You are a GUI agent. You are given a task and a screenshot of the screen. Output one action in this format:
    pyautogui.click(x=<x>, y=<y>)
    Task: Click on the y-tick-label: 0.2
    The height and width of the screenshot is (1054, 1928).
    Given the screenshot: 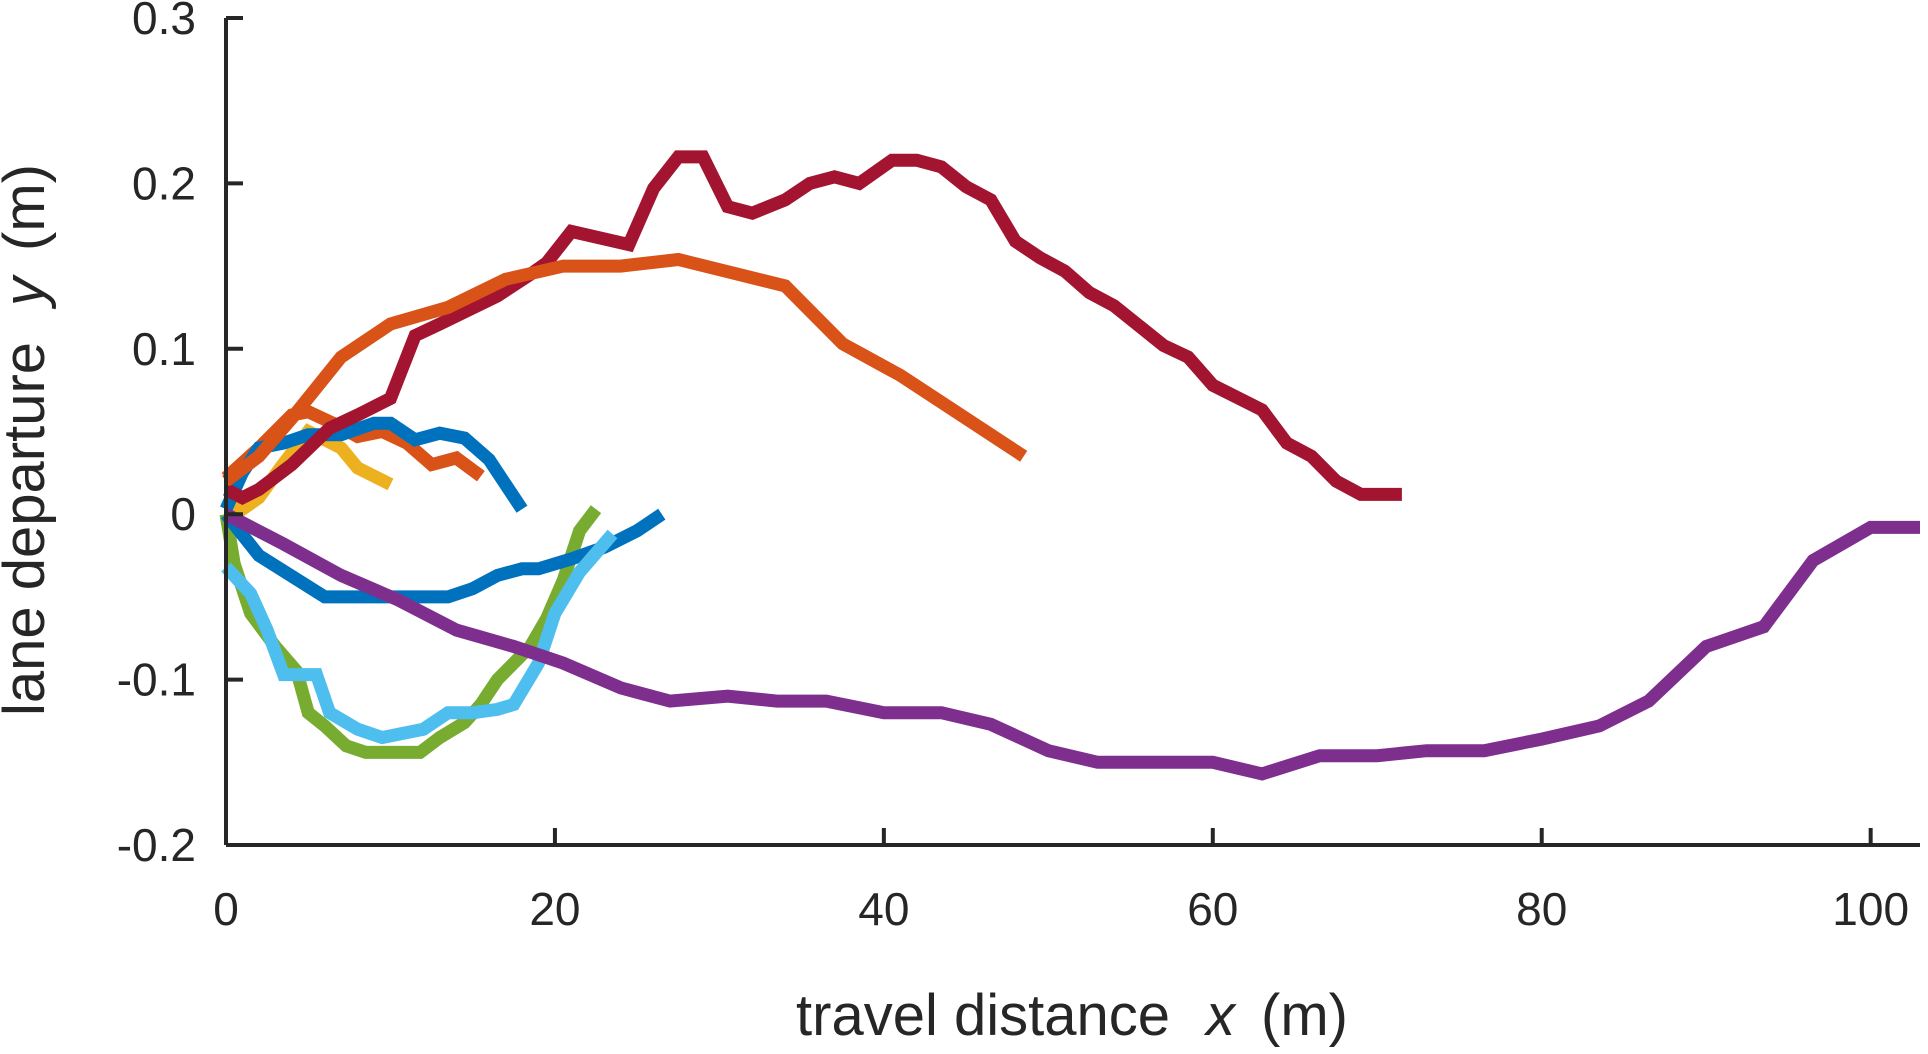 What is the action you would take?
    pyautogui.click(x=164, y=183)
    